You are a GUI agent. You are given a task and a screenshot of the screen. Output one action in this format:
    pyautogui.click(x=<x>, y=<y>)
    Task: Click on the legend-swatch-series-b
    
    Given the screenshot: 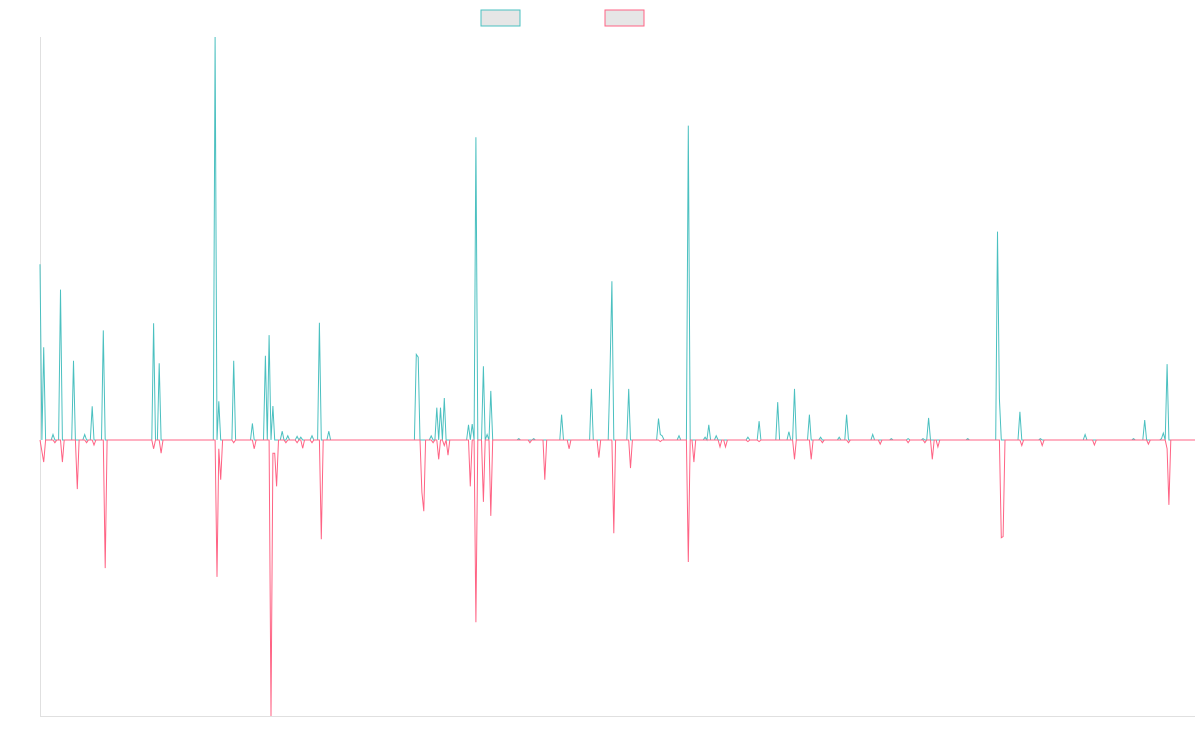 What is the action you would take?
    pyautogui.click(x=624, y=18)
    